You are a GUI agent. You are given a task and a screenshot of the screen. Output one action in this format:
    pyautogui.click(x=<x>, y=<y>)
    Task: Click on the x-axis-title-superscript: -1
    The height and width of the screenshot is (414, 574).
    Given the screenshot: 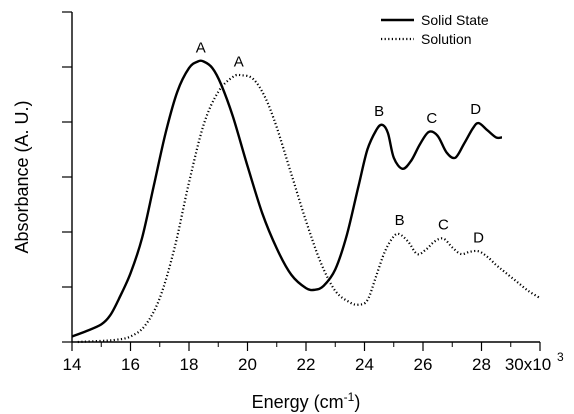 What is the action you would take?
    pyautogui.click(x=349, y=397)
    